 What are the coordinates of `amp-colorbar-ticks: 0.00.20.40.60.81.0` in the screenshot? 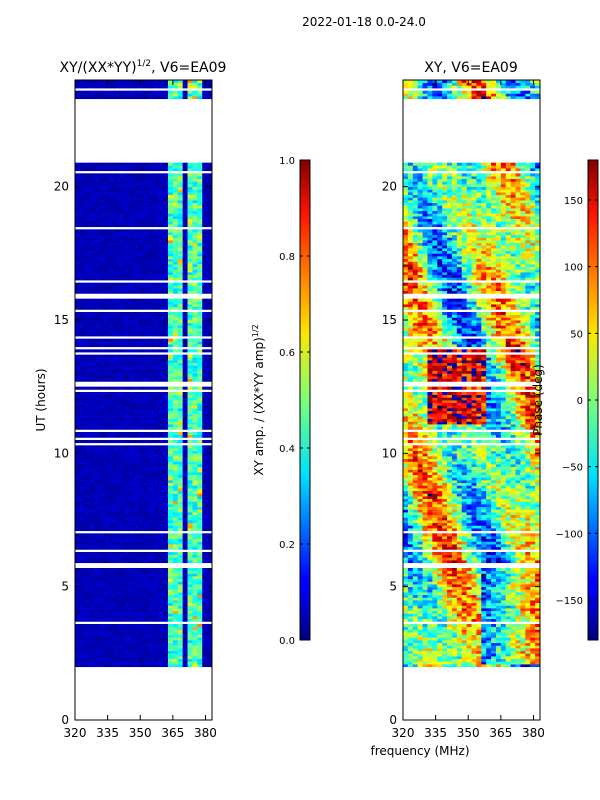 It's located at (294, 401).